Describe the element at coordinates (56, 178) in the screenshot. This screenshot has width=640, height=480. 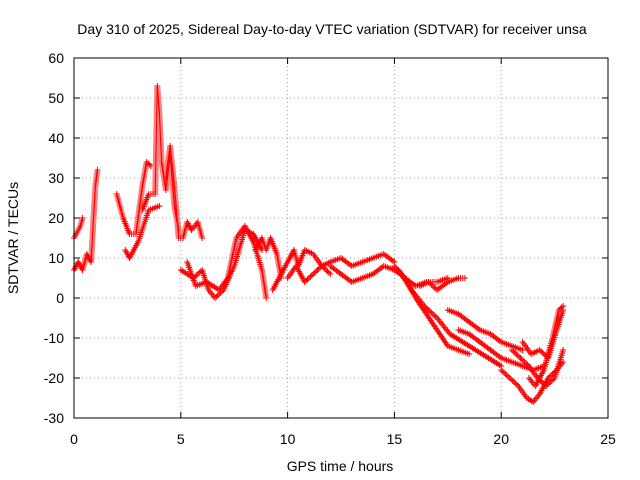
I see `y-tick-label: 30` at that location.